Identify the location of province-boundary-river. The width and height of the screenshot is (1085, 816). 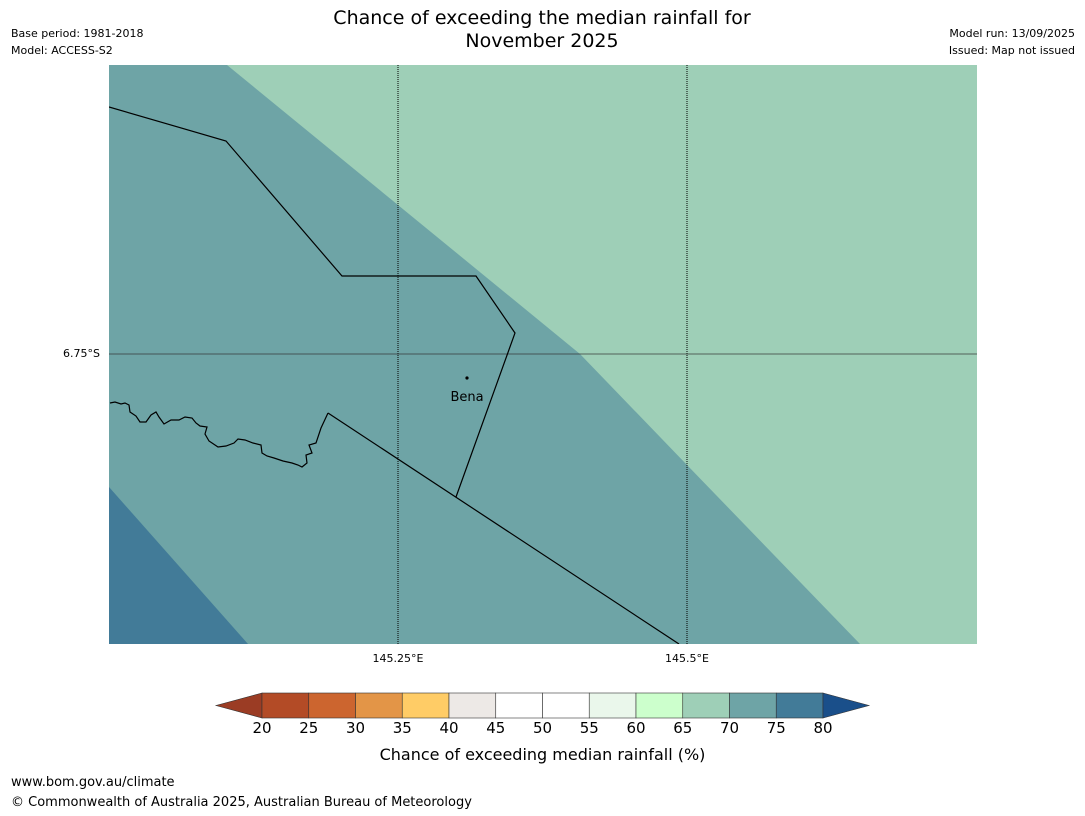
(219, 434).